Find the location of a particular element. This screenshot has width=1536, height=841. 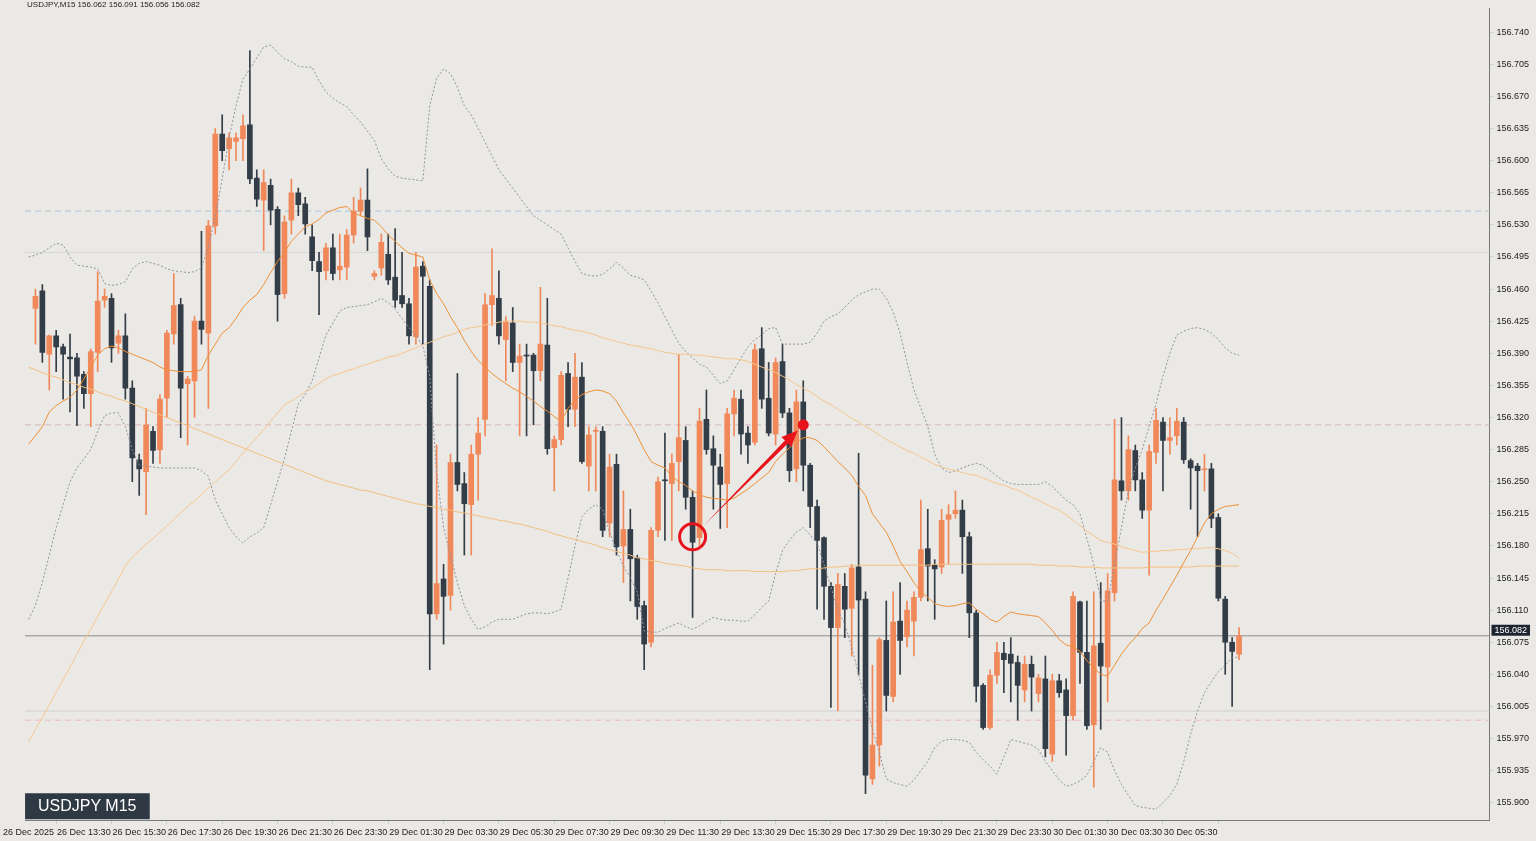

x-tick-label: 26 Dec 17:30 is located at coordinates (194, 832).